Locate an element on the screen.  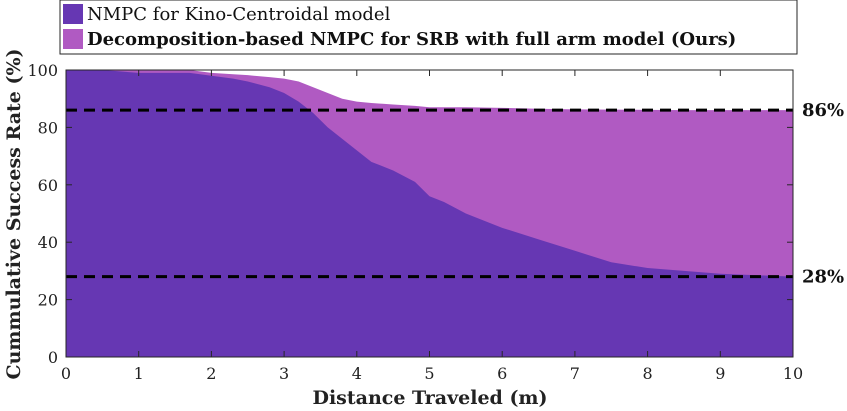
reference-label-86: 86% is located at coordinates (823, 110).